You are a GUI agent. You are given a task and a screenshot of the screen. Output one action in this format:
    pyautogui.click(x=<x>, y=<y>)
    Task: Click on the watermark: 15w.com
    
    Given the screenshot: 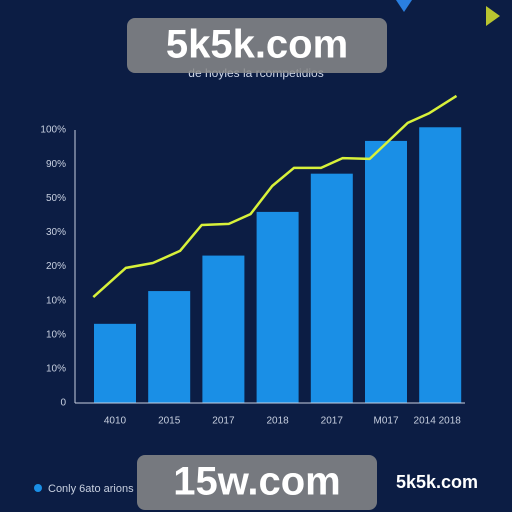 What is the action you would take?
    pyautogui.click(x=256, y=482)
    